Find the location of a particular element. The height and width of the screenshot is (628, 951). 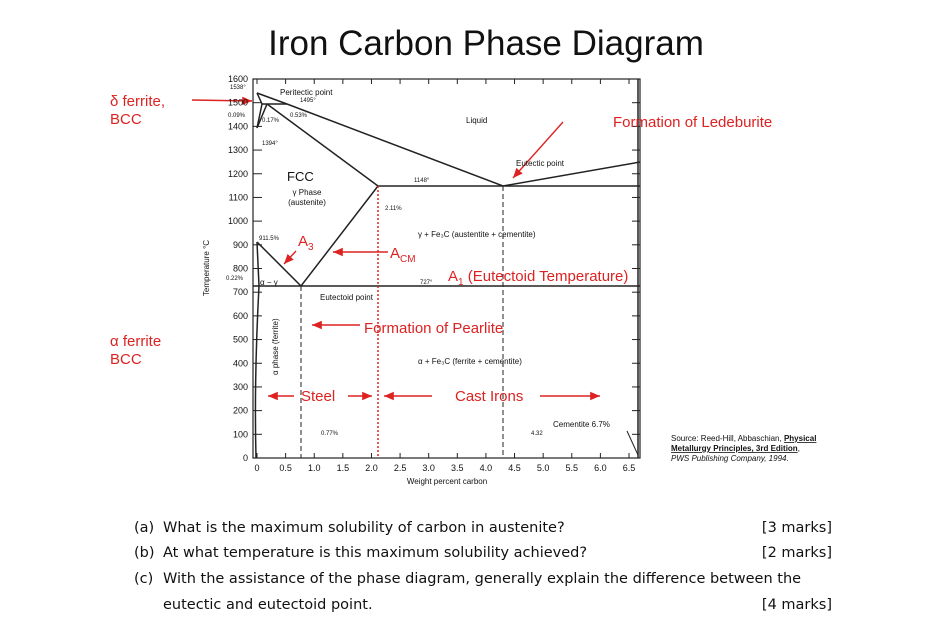

y-tick-label: 1100 is located at coordinates (238, 197).